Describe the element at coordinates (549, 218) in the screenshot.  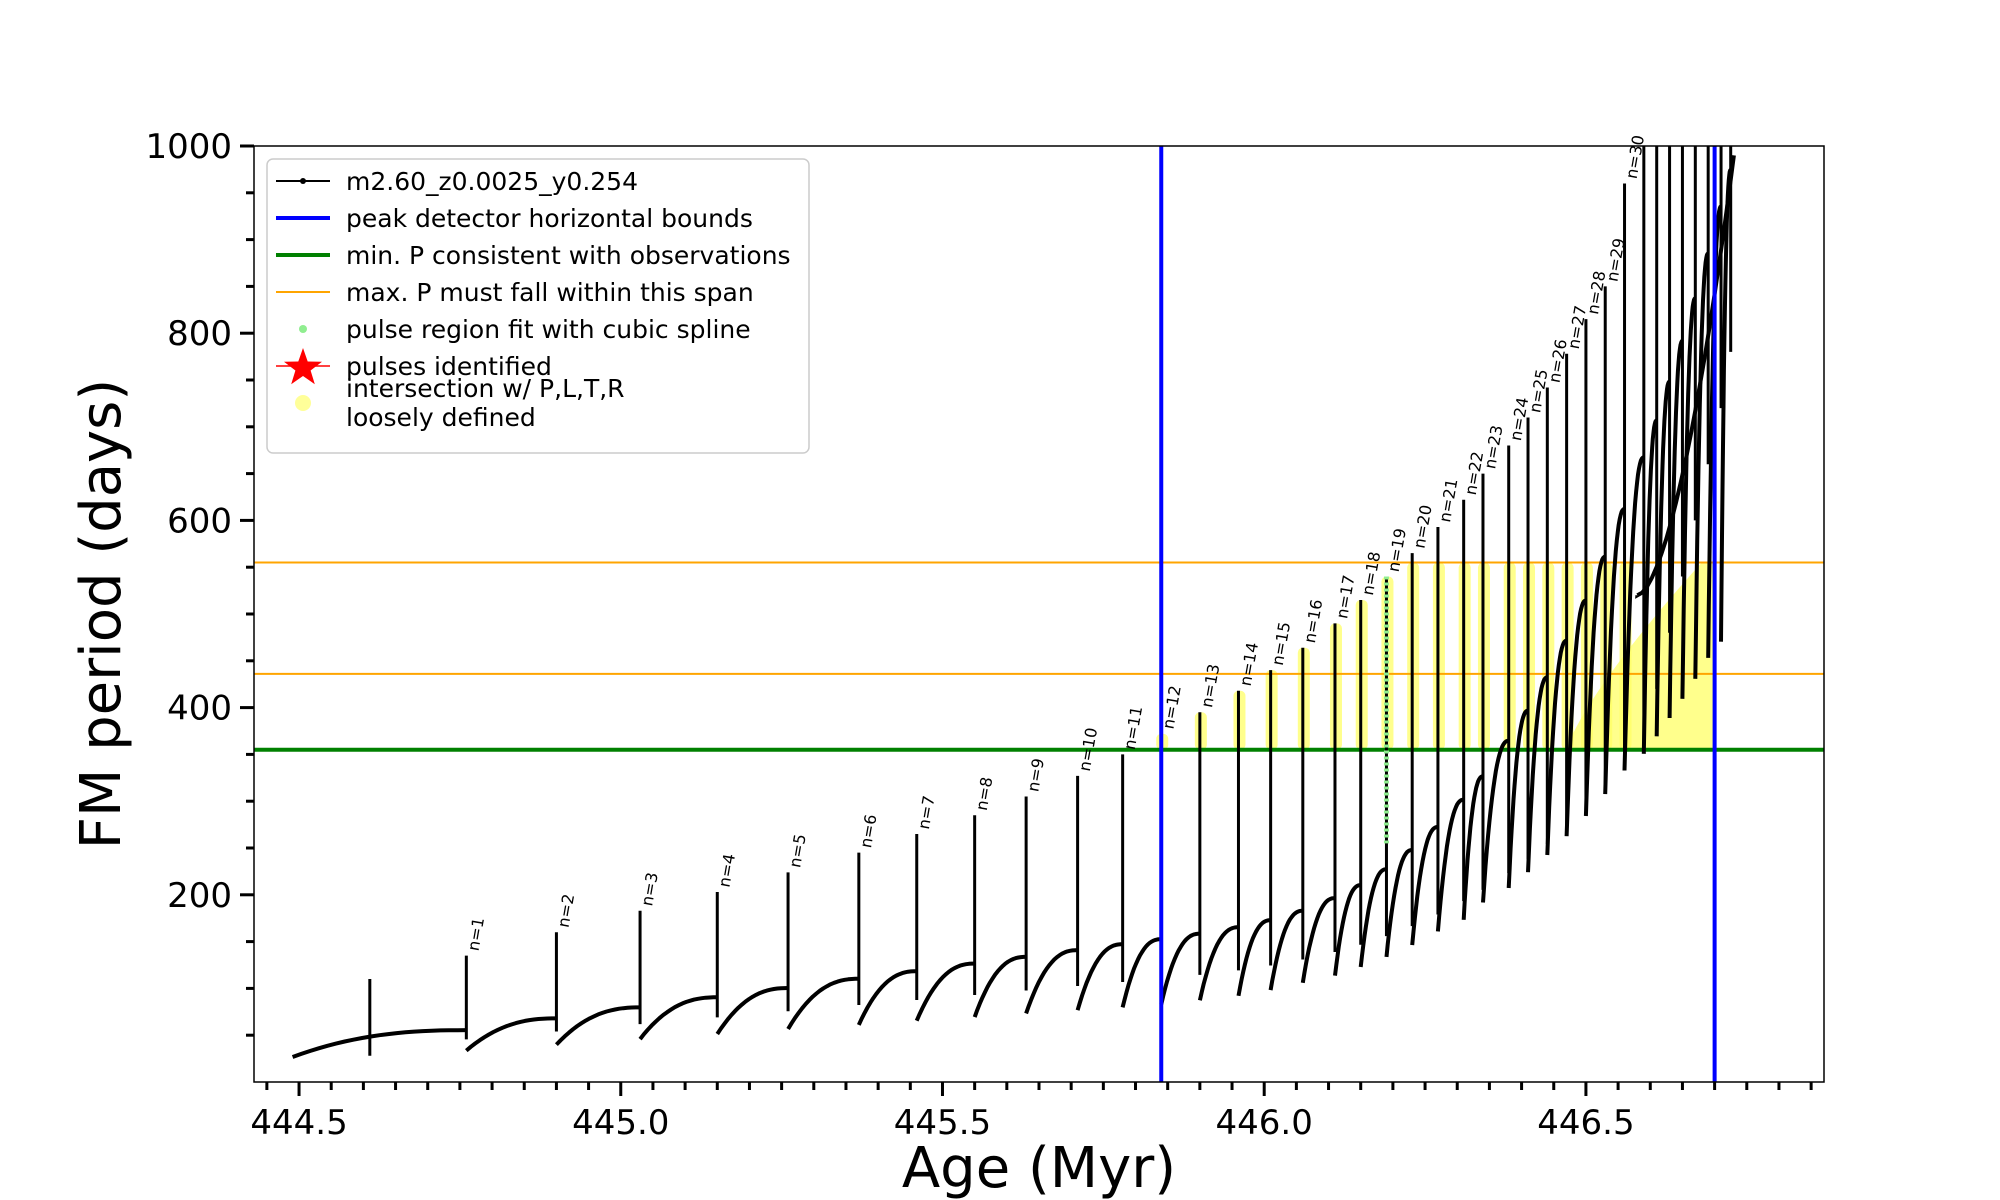
I see `legend-label: peak detector horizontal bounds` at that location.